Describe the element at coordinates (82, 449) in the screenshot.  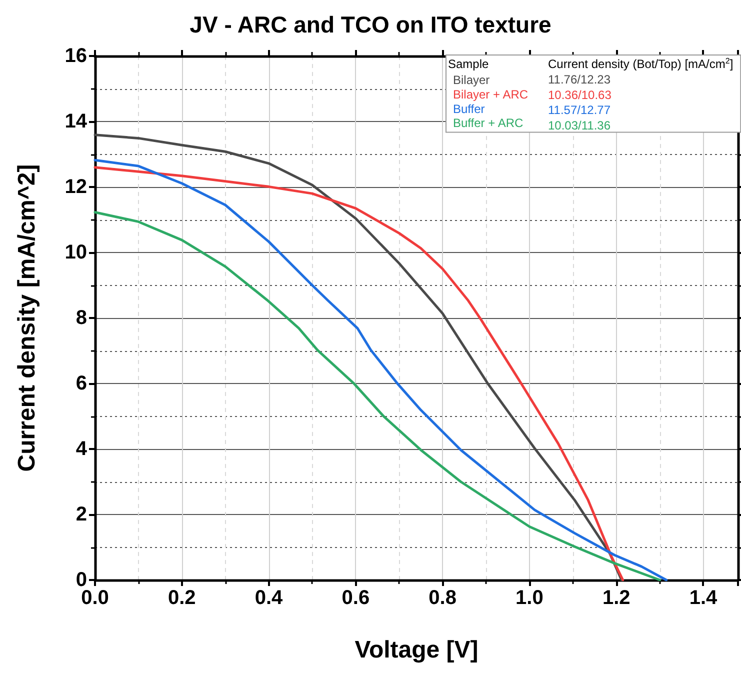
I see `y-tick-label: 4` at that location.